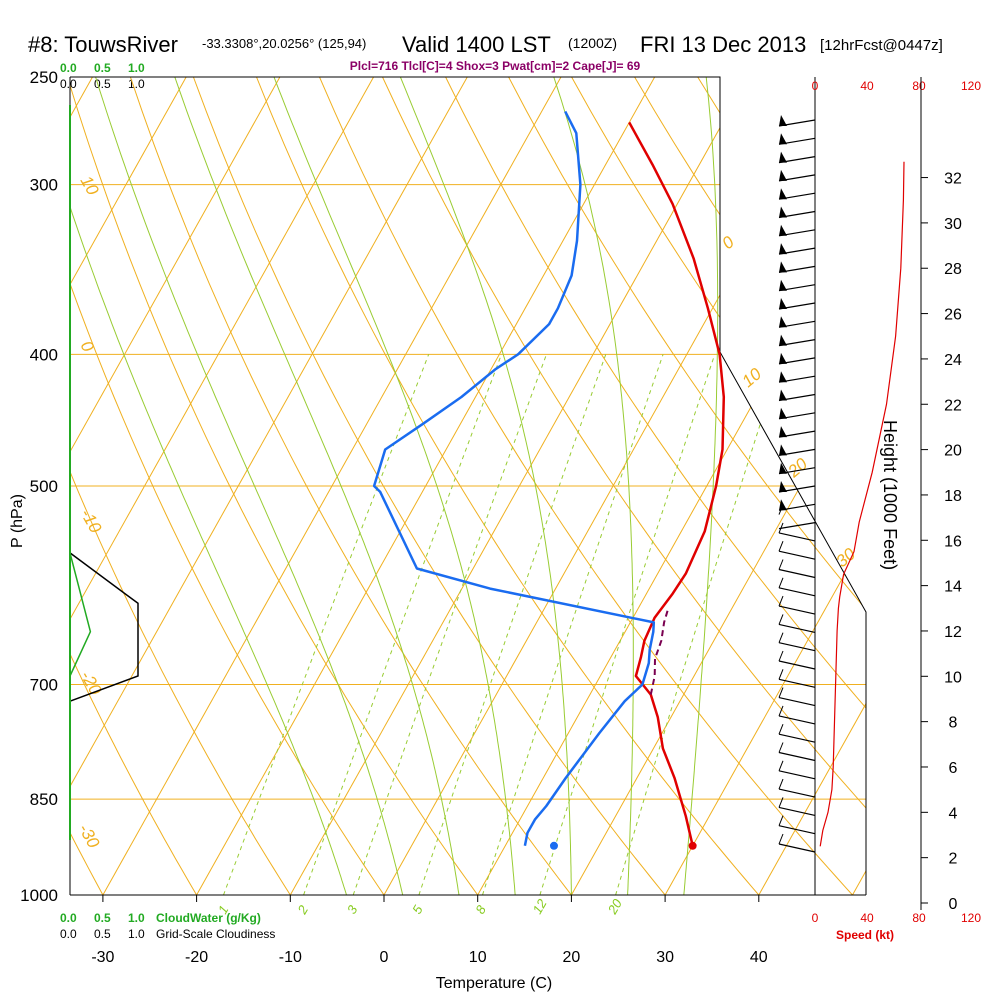  What do you see at coordinates (798, 468) in the screenshot?
I see `dry-adiabat-label-20: 20` at bounding box center [798, 468].